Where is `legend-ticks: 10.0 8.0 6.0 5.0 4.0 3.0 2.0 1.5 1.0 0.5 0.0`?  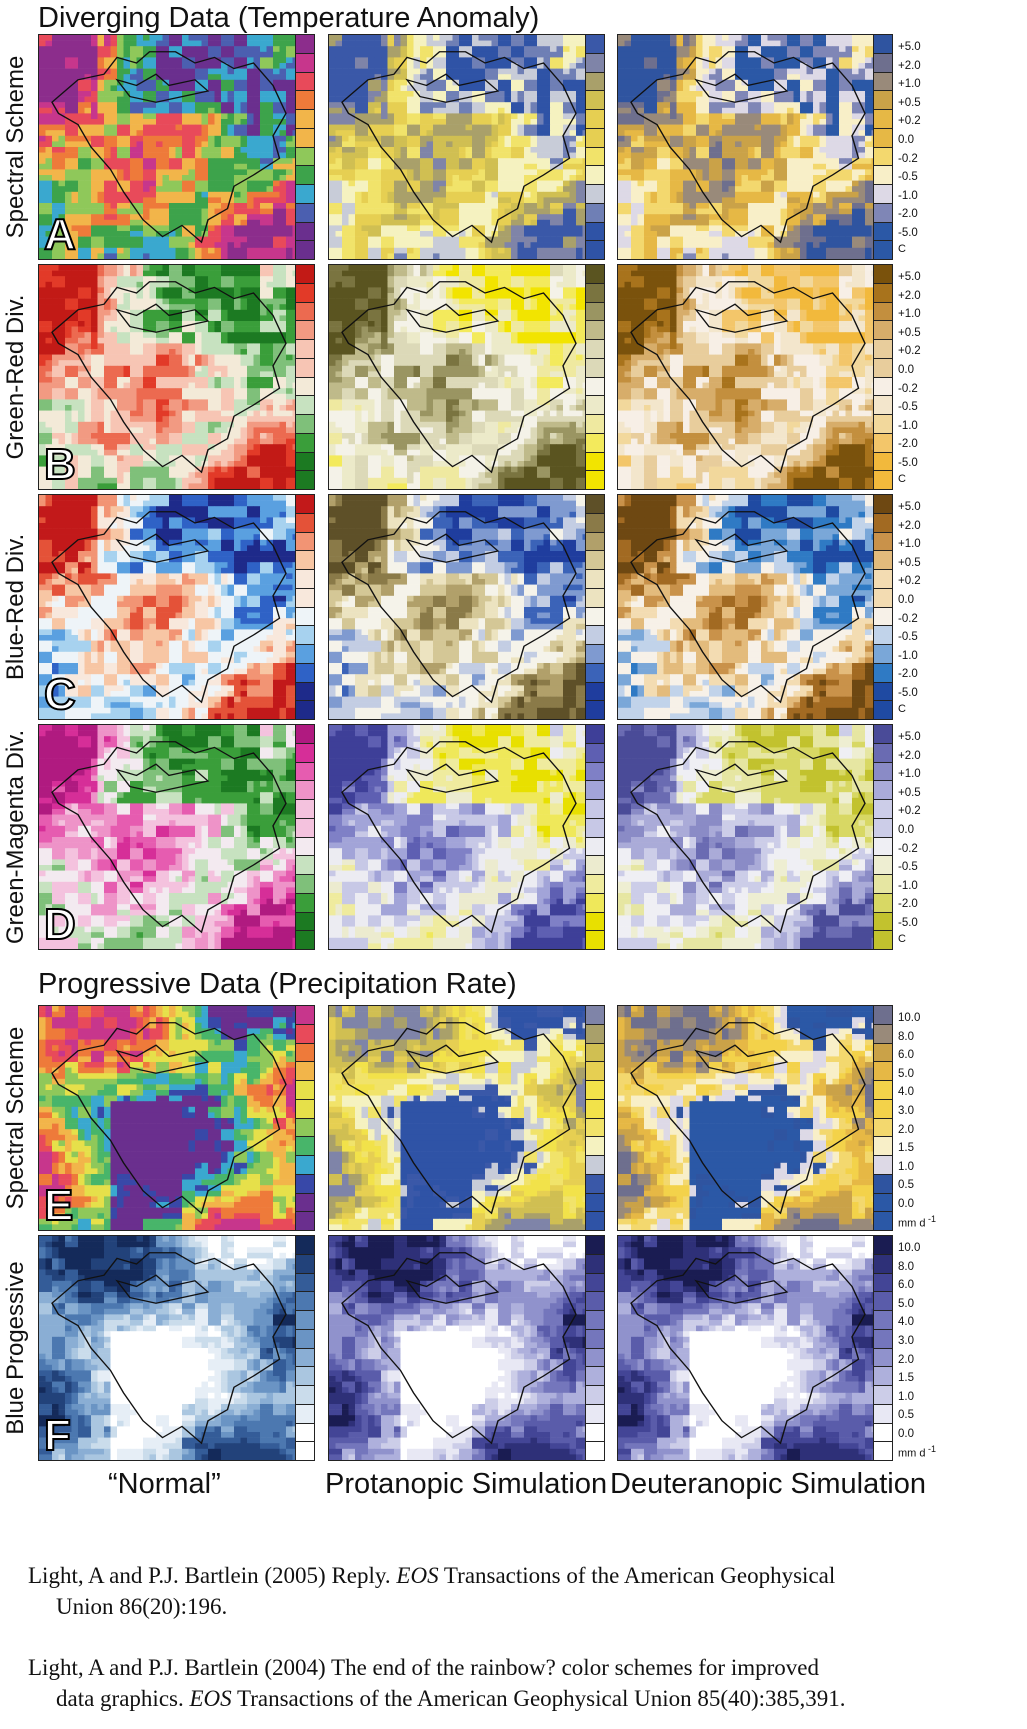
legend-ticks: 10.0 8.0 6.0 5.0 4.0 3.0 2.0 1.5 1.0 0.5 0.0 is located at coordinates (928, 1111).